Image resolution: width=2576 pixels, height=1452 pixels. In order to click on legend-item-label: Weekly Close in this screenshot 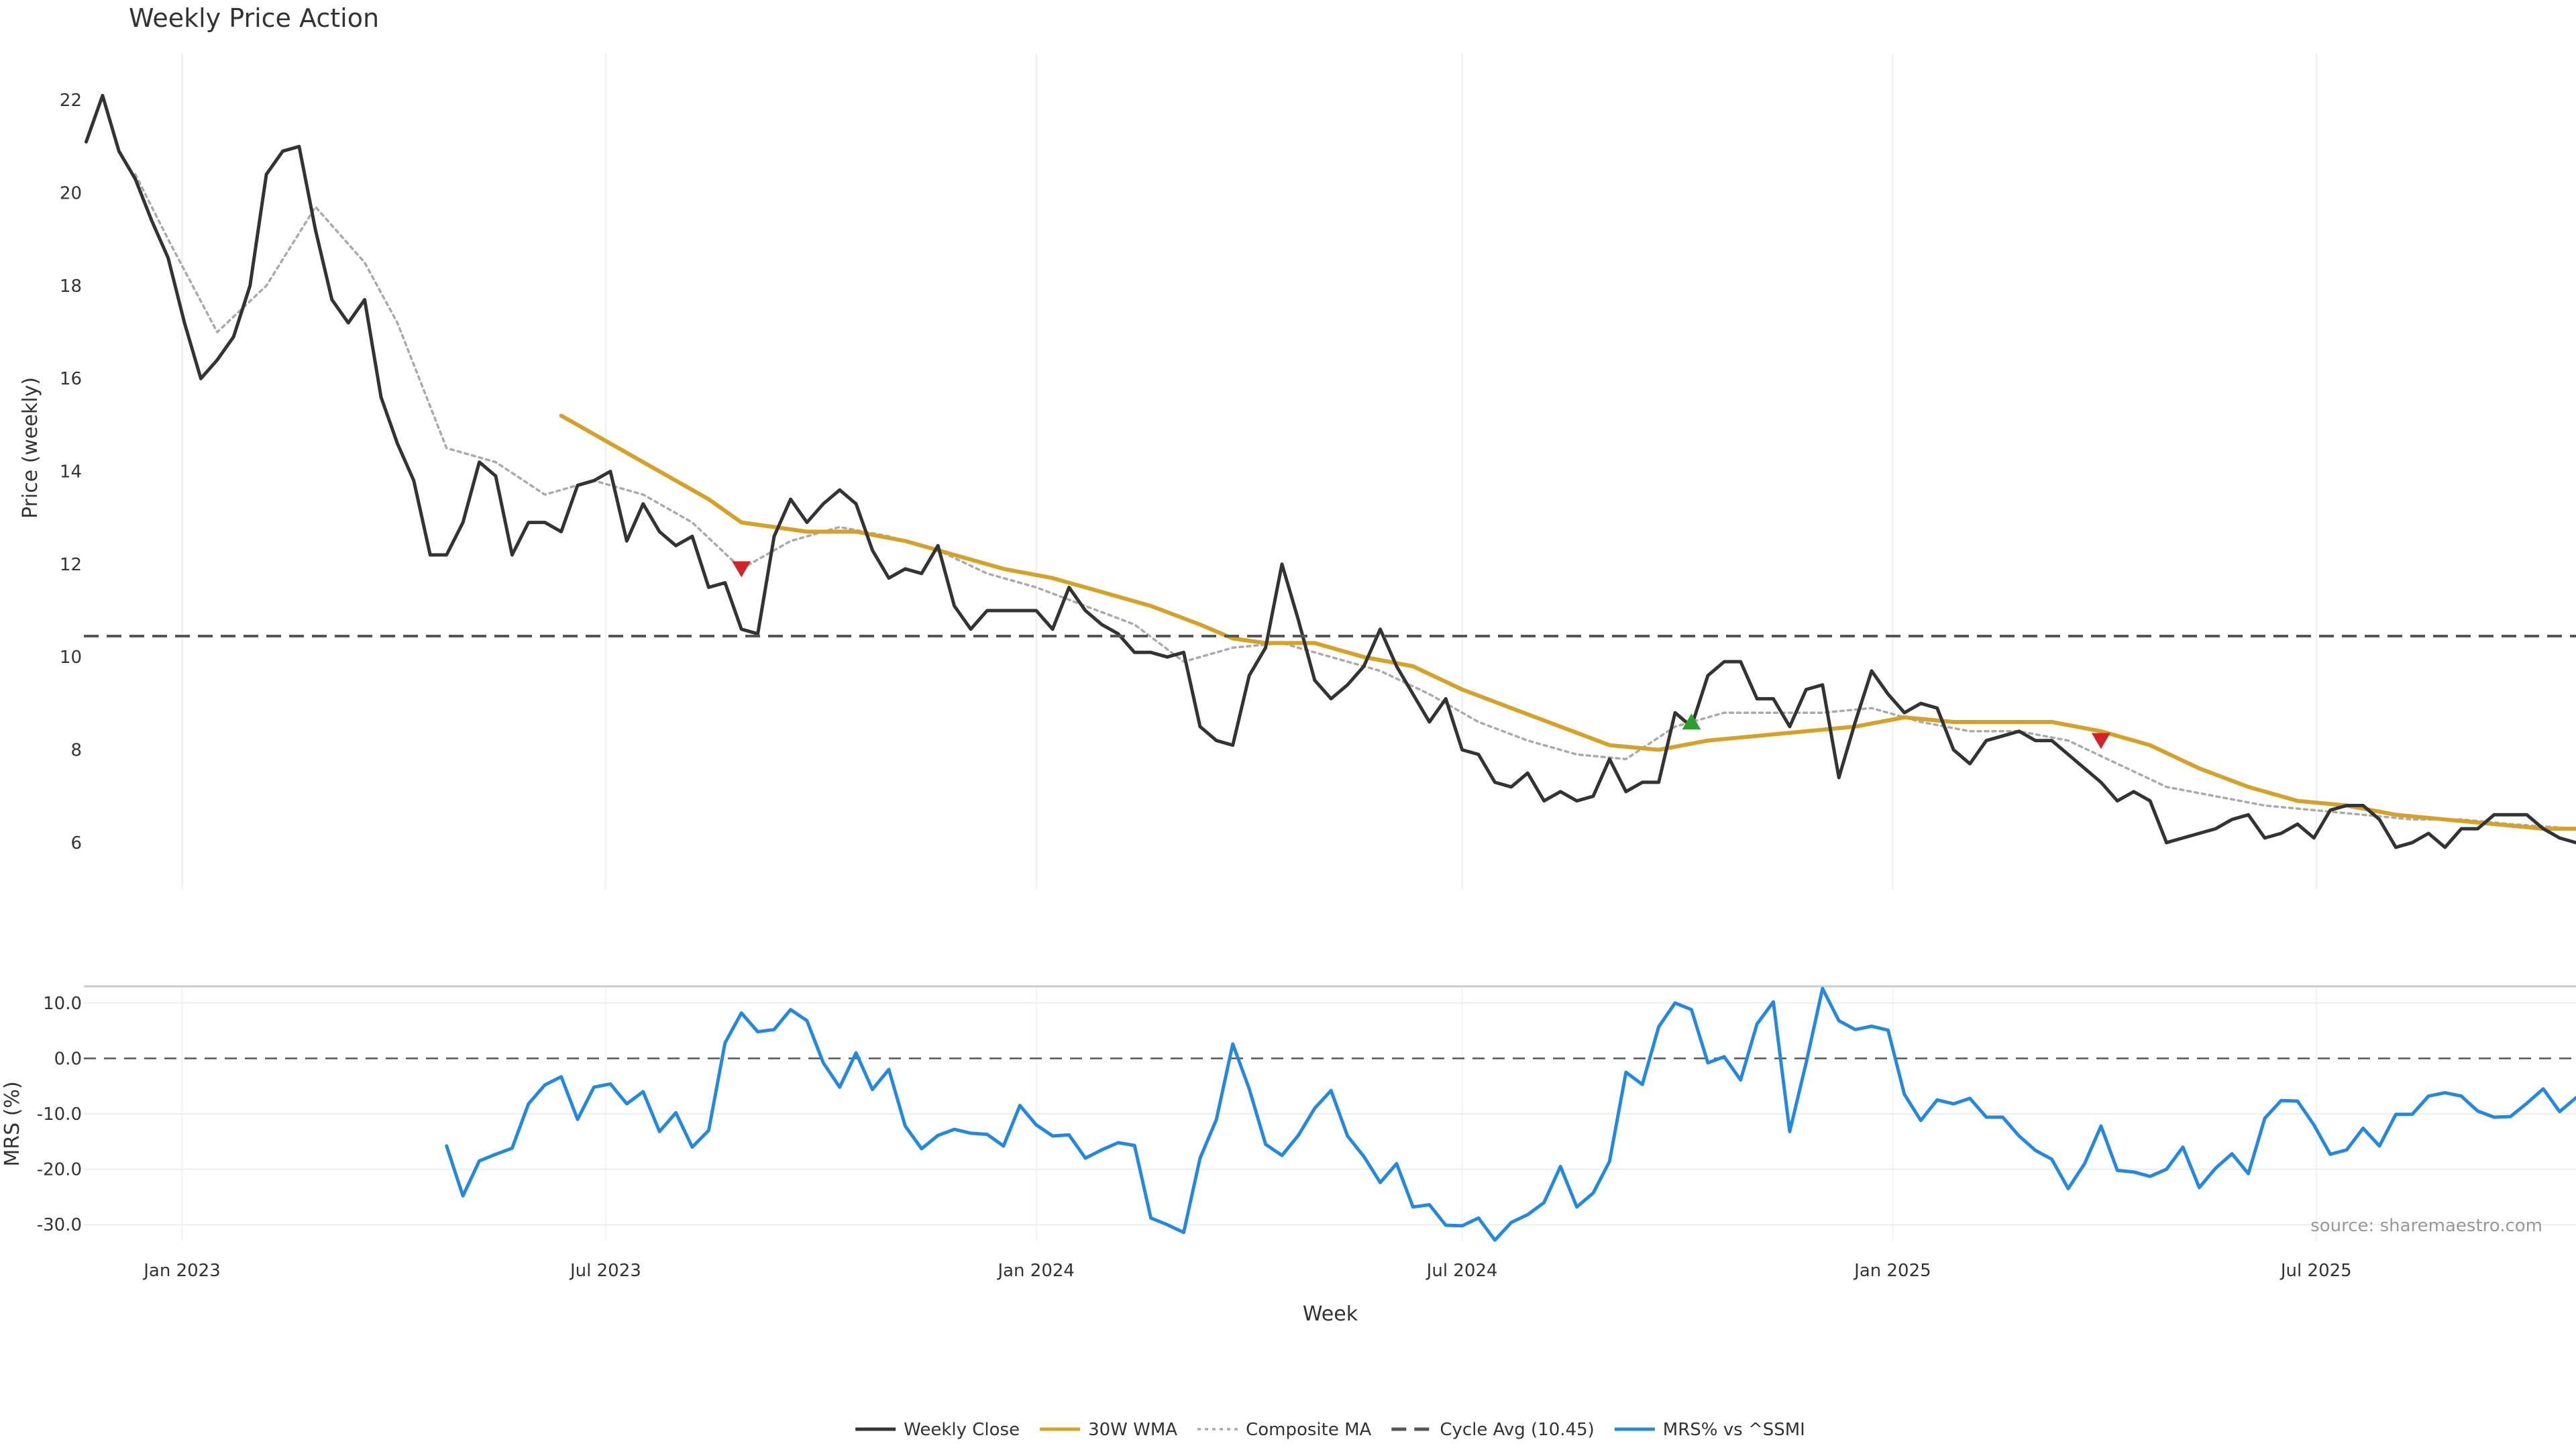, I will do `click(962, 1430)`.